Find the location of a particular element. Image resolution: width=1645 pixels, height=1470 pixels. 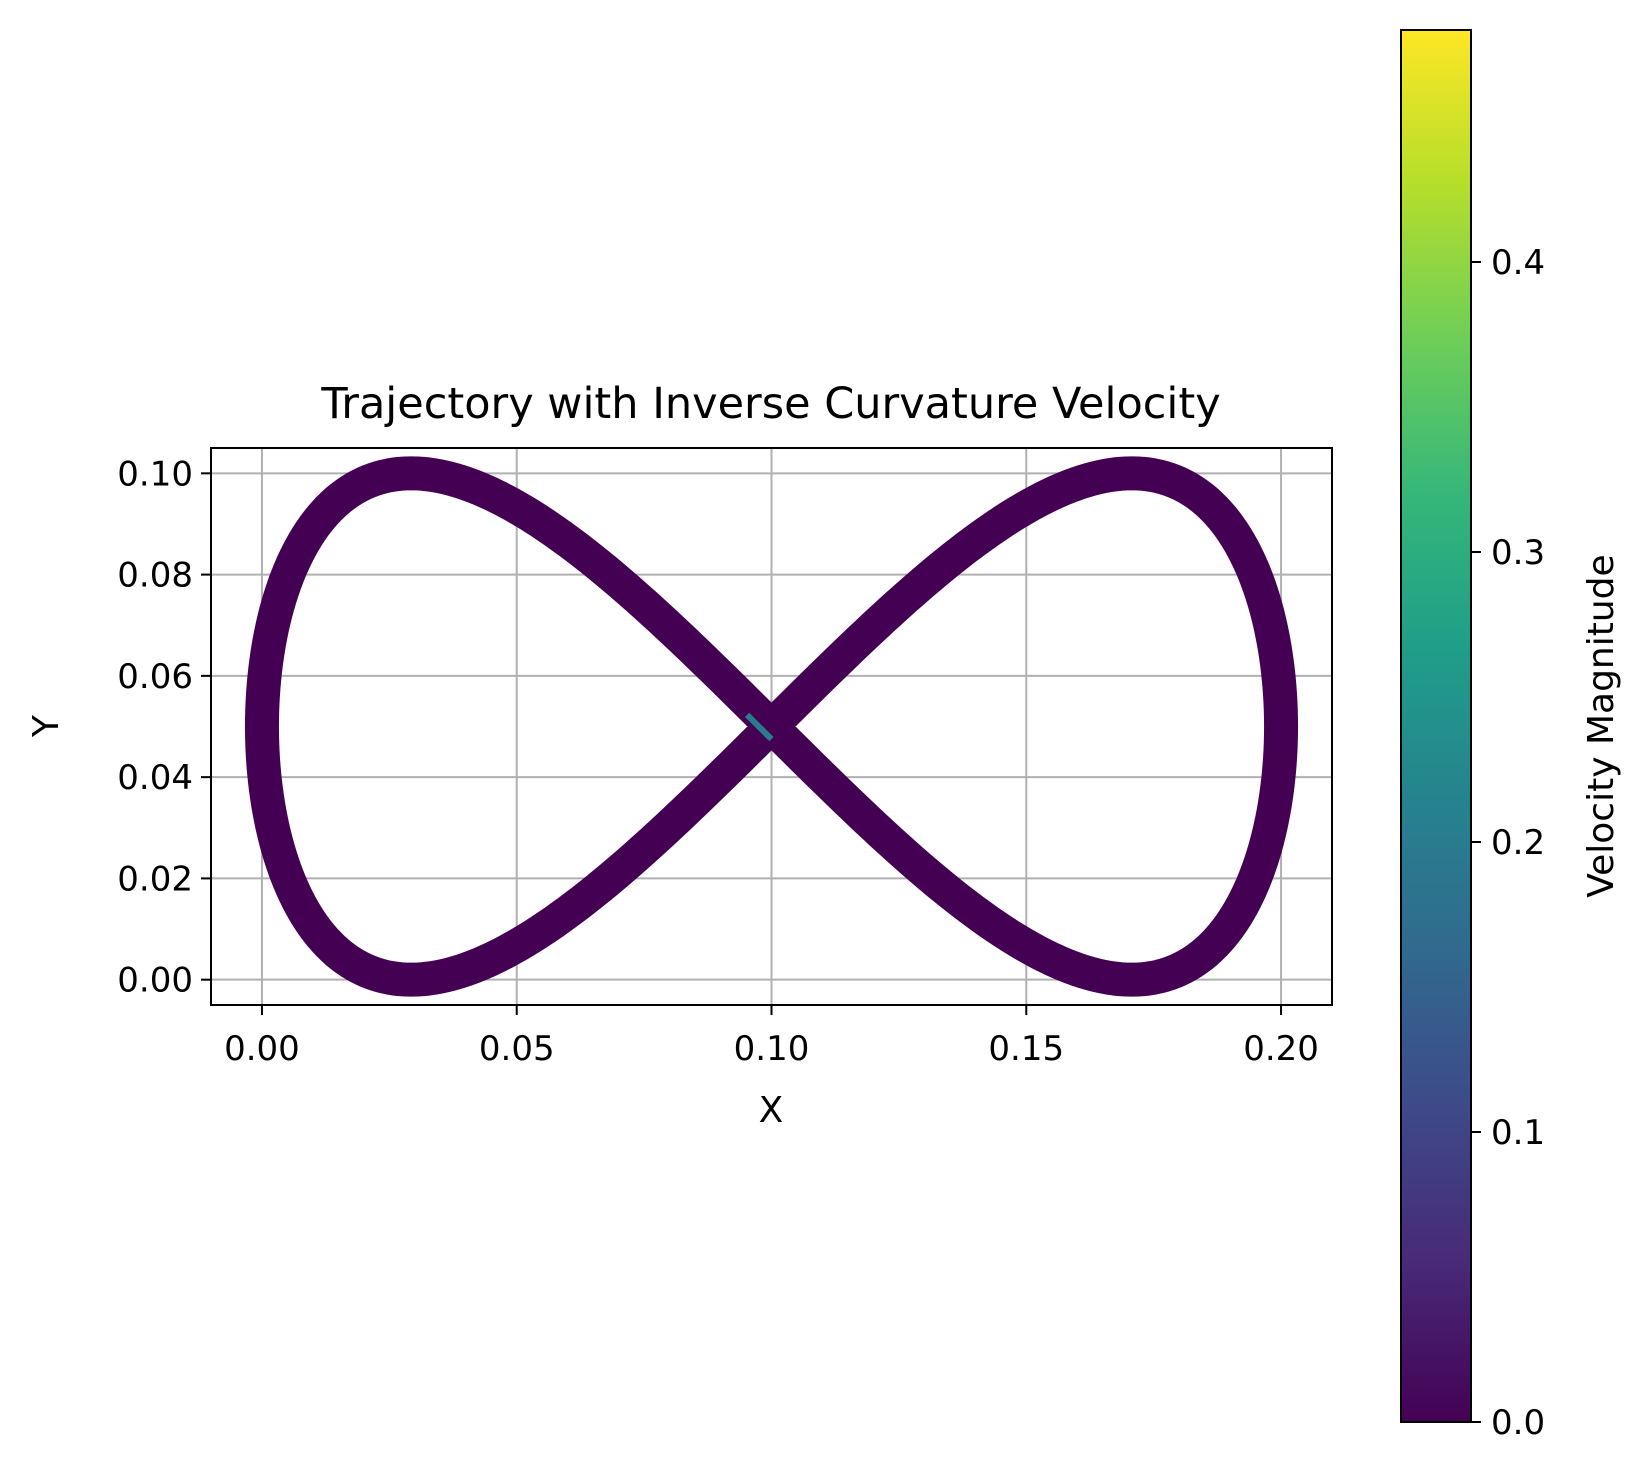

x-tick-label: 0.20 is located at coordinates (1281, 1049).